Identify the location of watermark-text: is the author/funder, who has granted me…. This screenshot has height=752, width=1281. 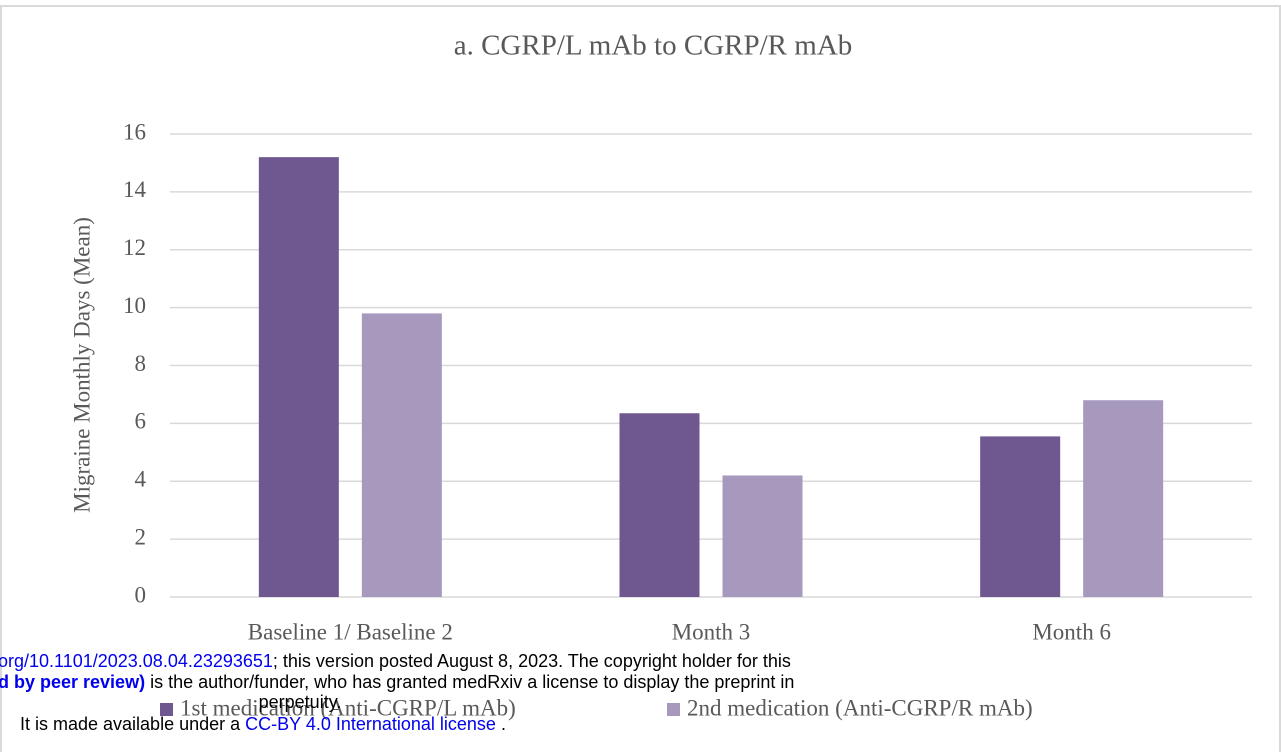
(469, 682).